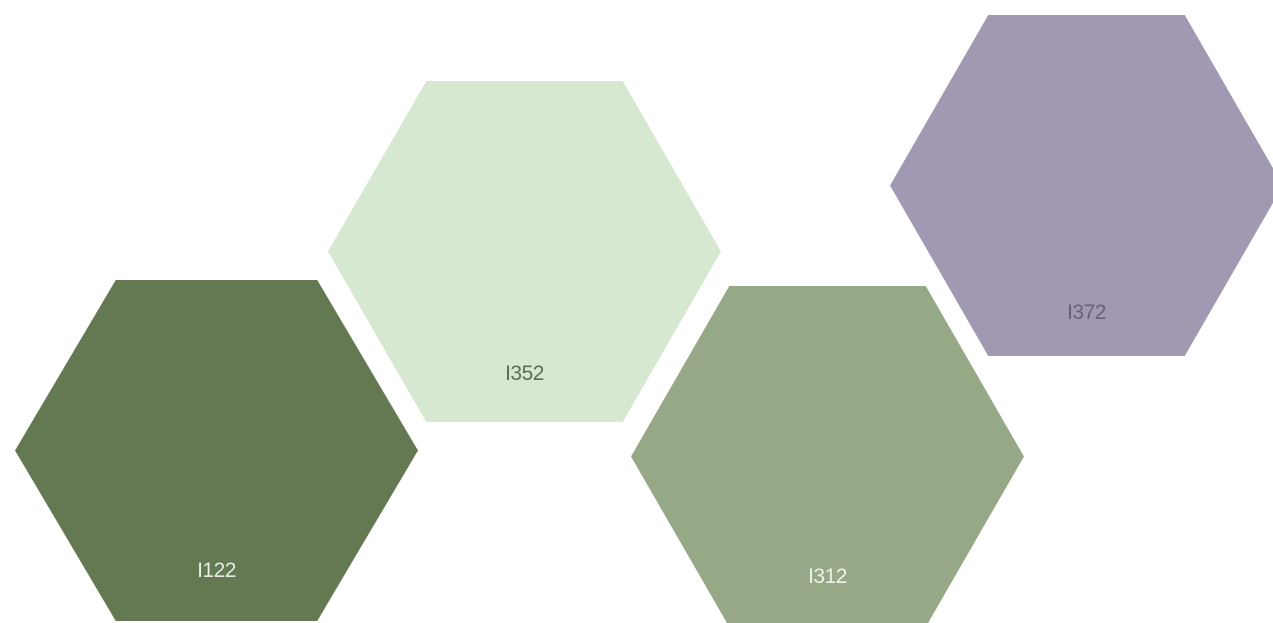 The height and width of the screenshot is (623, 1273). What do you see at coordinates (524, 373) in the screenshot?
I see `swatch-i352-label: I352` at bounding box center [524, 373].